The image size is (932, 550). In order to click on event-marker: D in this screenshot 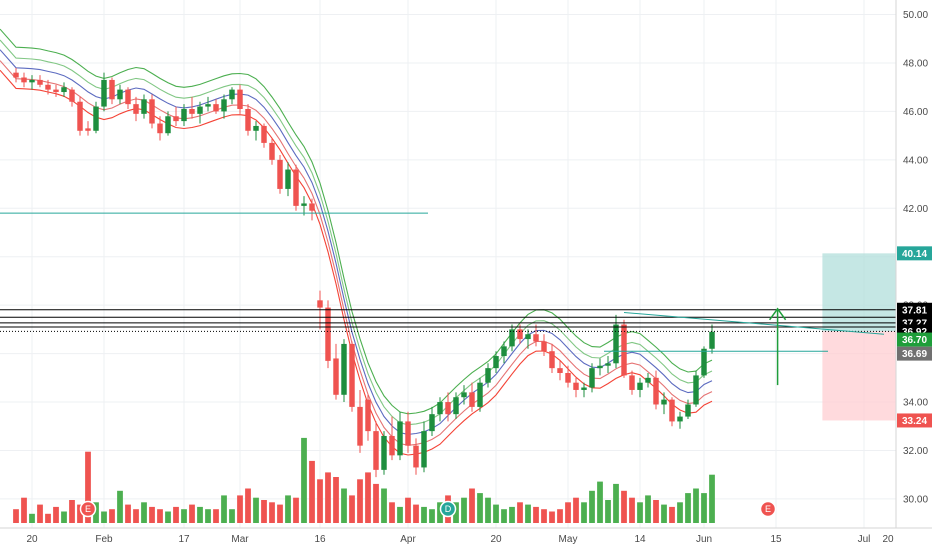, I will do `click(448, 509)`.